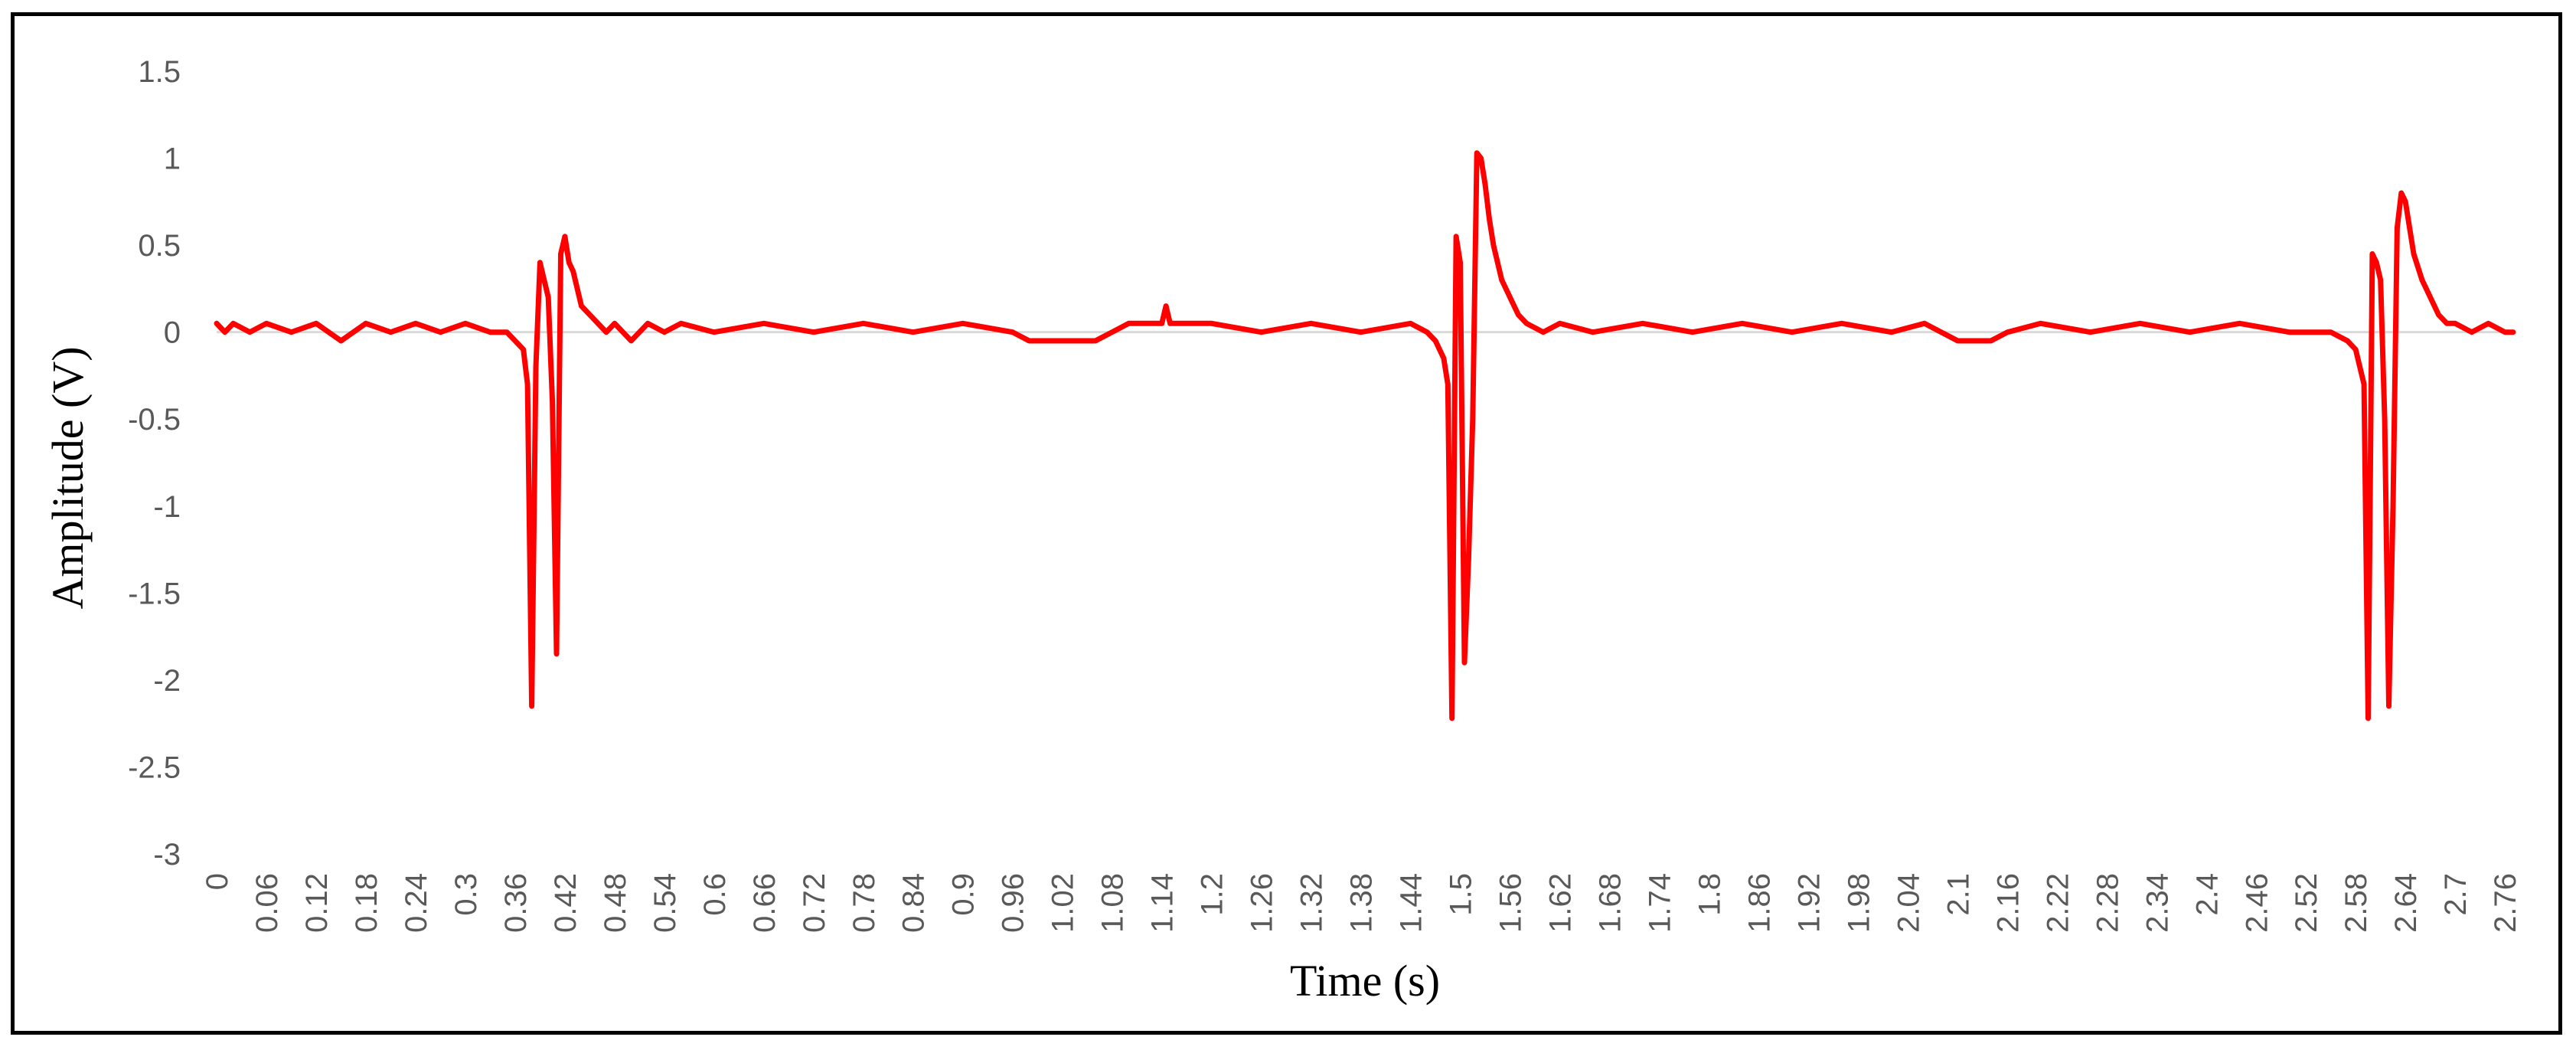  What do you see at coordinates (2505, 903) in the screenshot?
I see `x-tick-label: 2.76` at bounding box center [2505, 903].